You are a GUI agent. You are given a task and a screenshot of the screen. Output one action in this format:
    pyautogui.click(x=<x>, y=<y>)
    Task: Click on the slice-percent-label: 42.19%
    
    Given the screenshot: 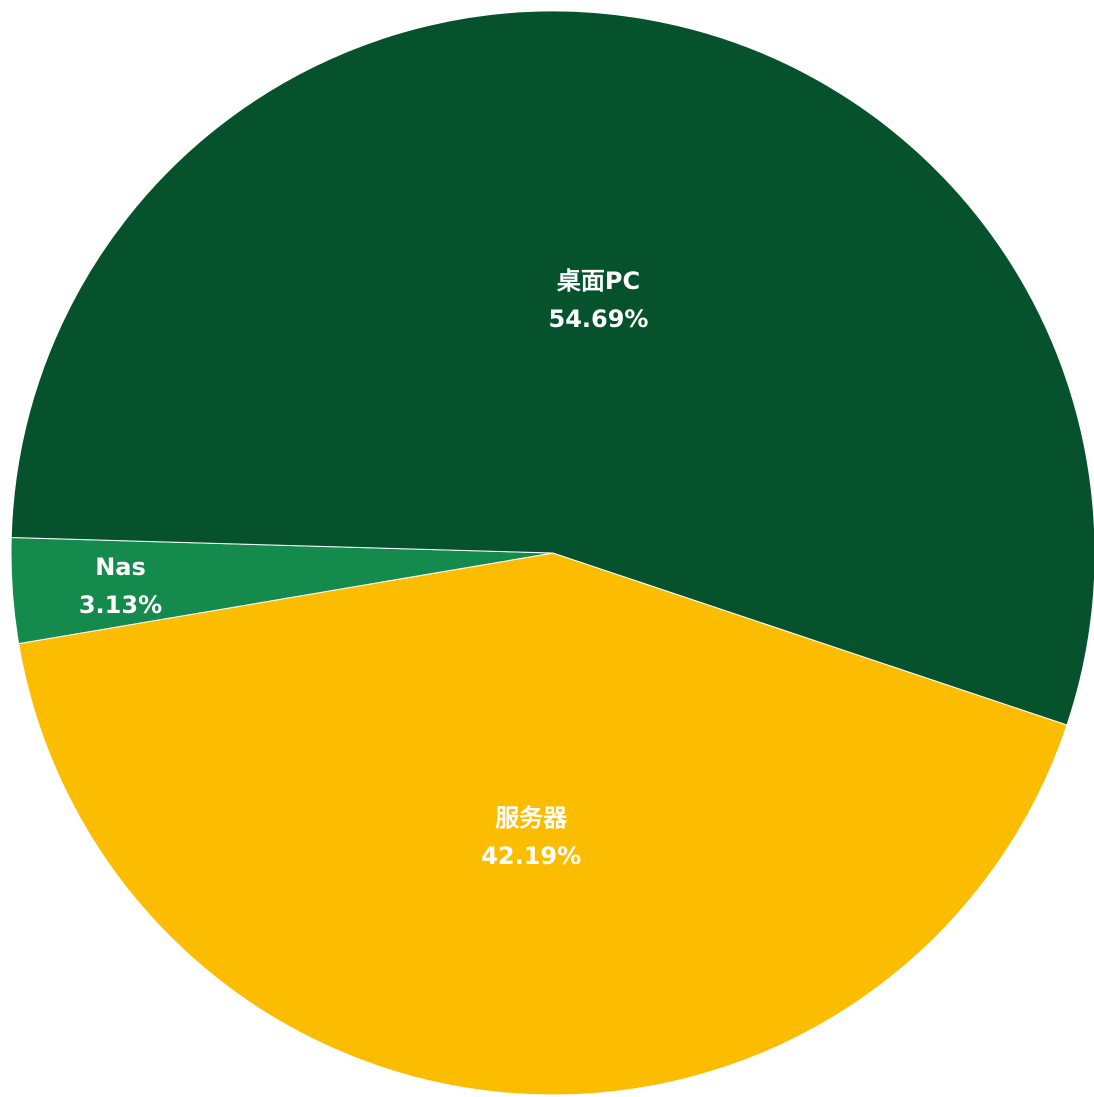 What is the action you would take?
    pyautogui.click(x=531, y=856)
    